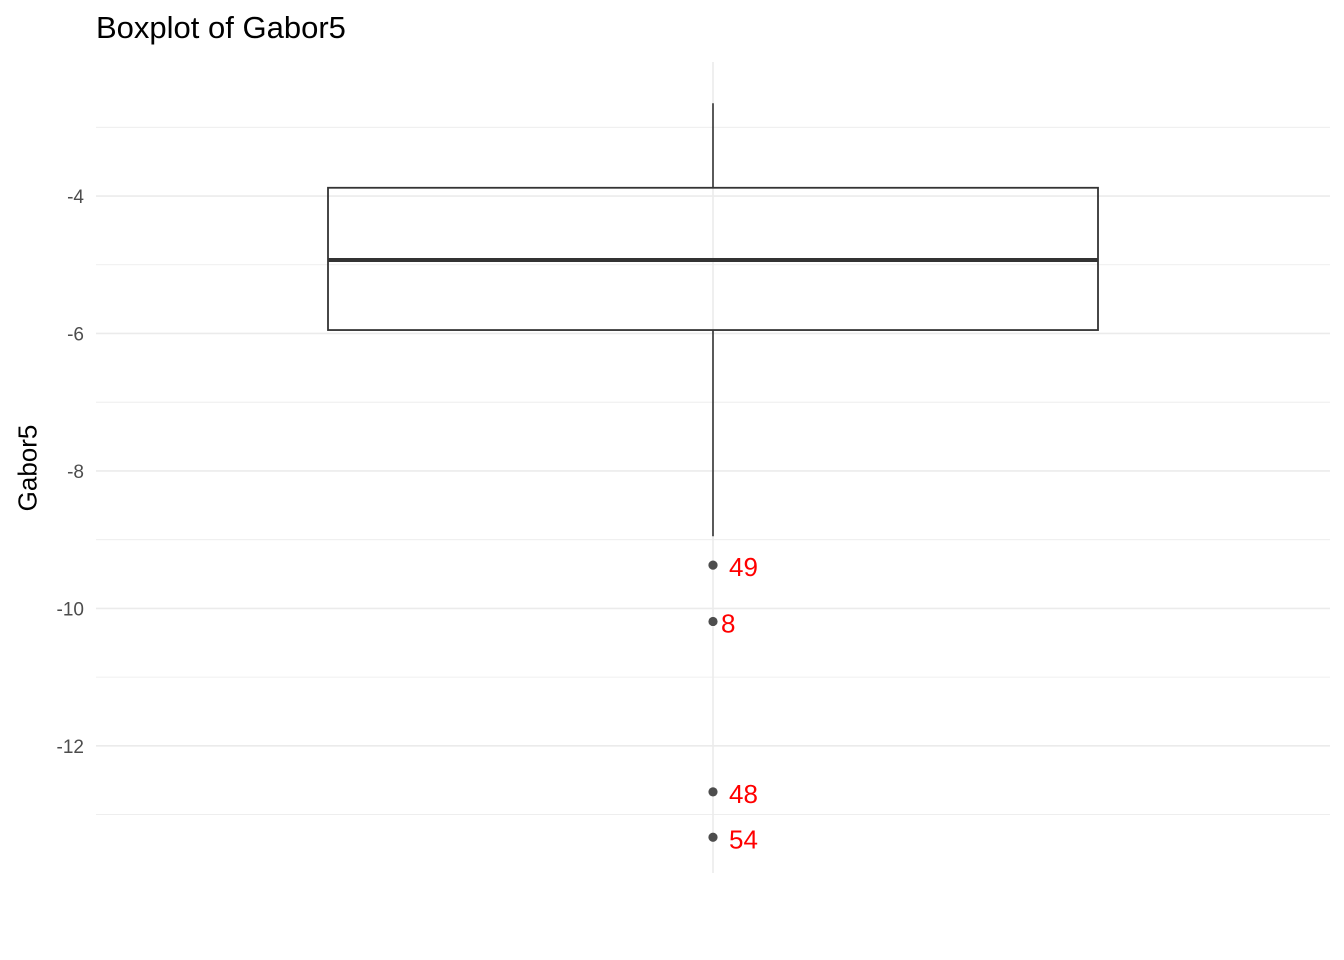 Image resolution: width=1344 pixels, height=960 pixels. Describe the element at coordinates (728, 623) in the screenshot. I see `outlier-label: 8` at that location.